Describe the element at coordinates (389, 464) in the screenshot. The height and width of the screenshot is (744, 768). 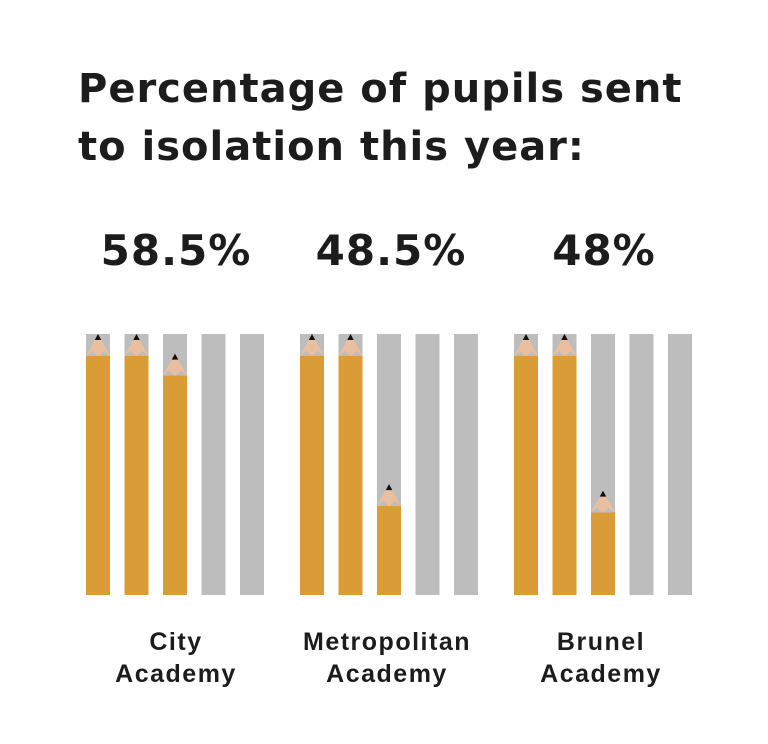
I see `pencil-group-metropolitan-academy` at that location.